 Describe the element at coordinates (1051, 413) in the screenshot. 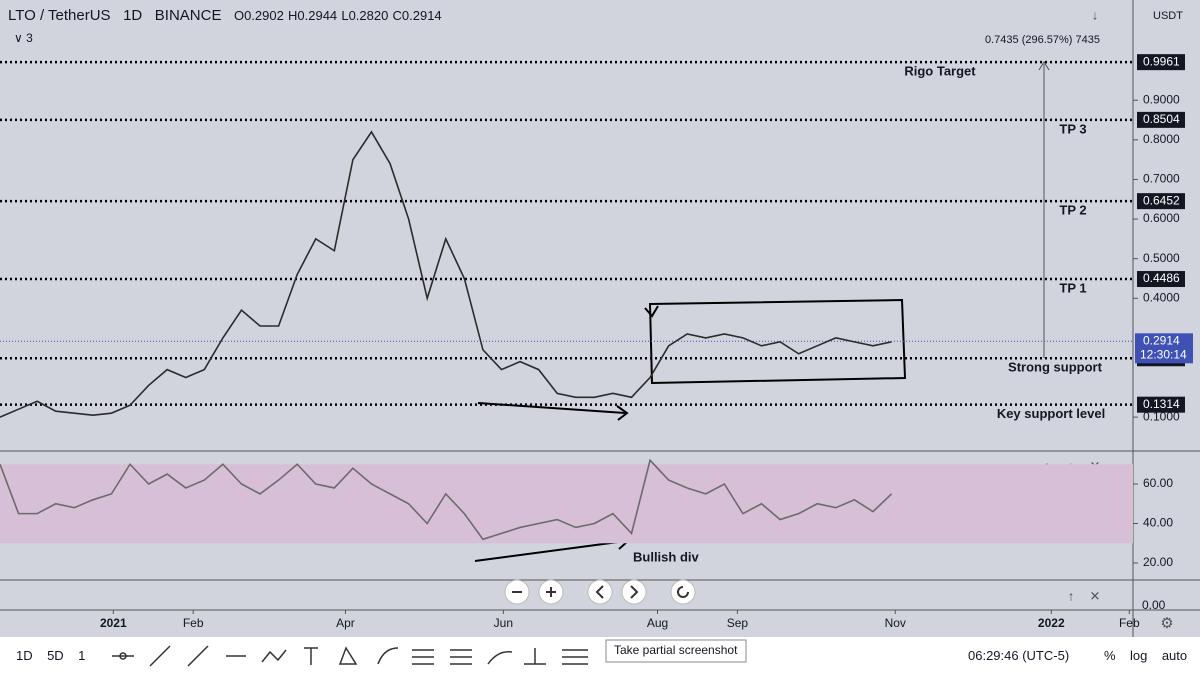

I see `level-label: Key support level` at that location.